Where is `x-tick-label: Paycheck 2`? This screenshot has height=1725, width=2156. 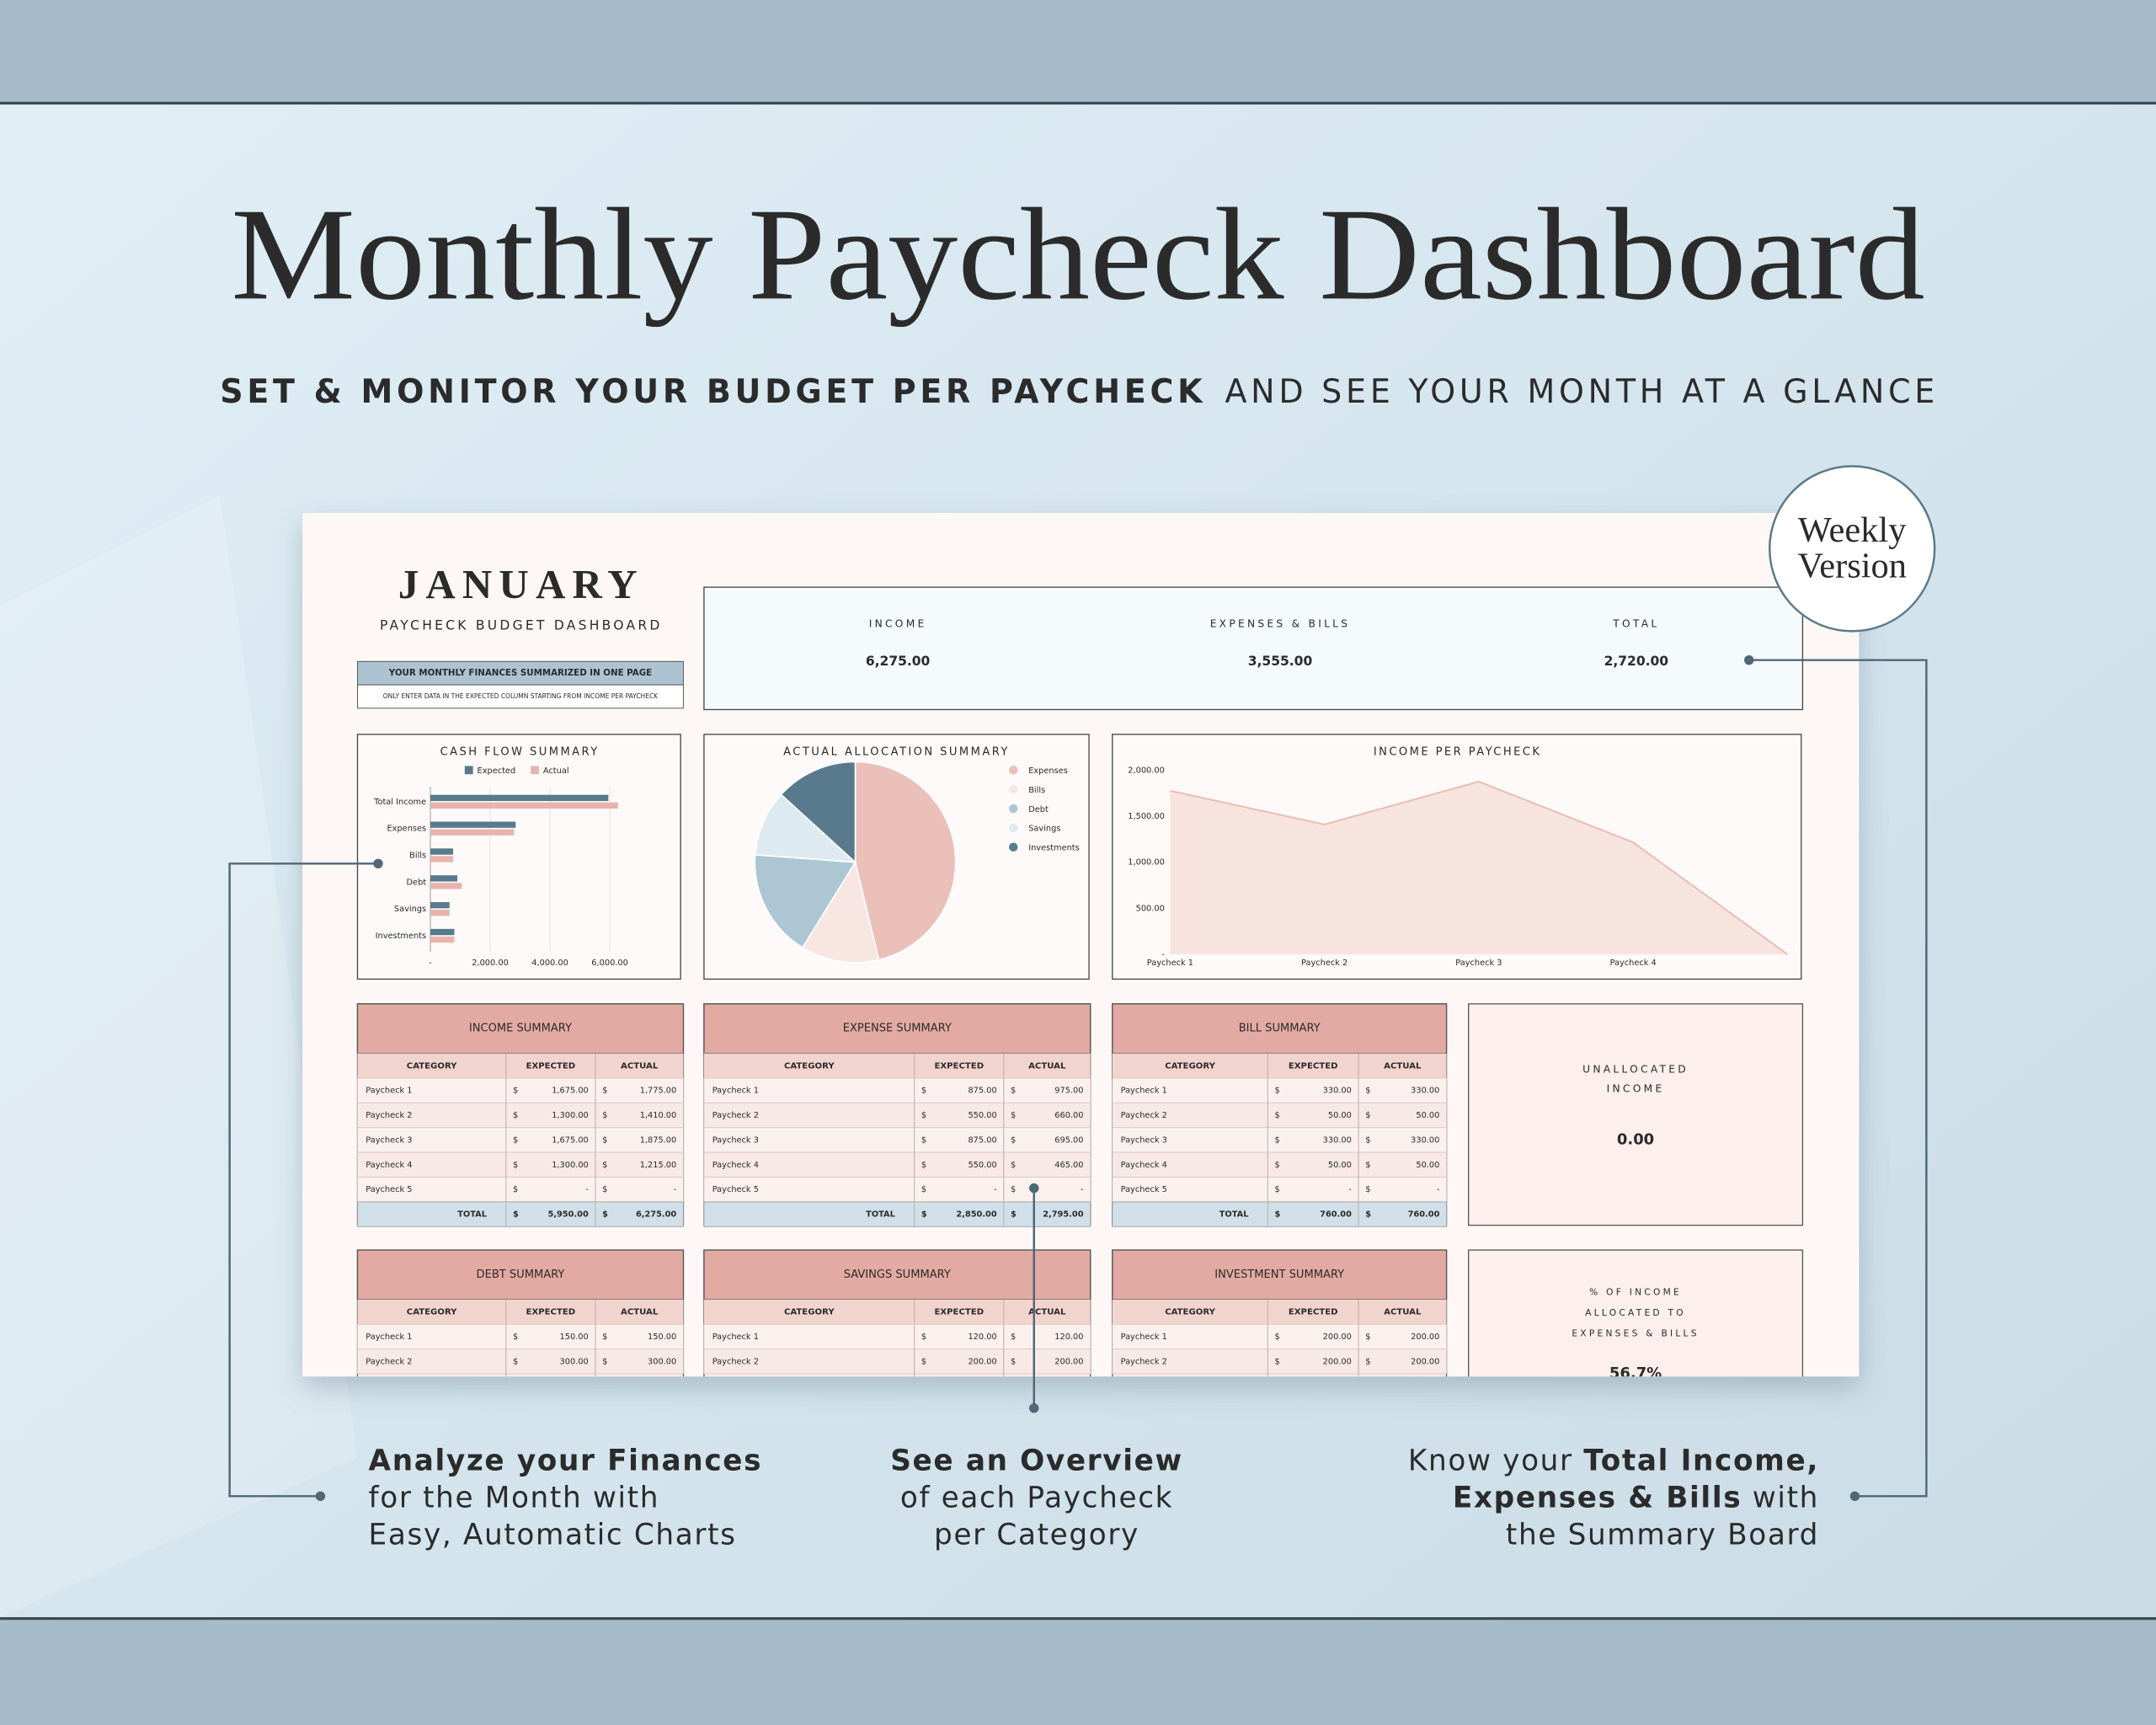 x-tick-label: Paycheck 2 is located at coordinates (1324, 963).